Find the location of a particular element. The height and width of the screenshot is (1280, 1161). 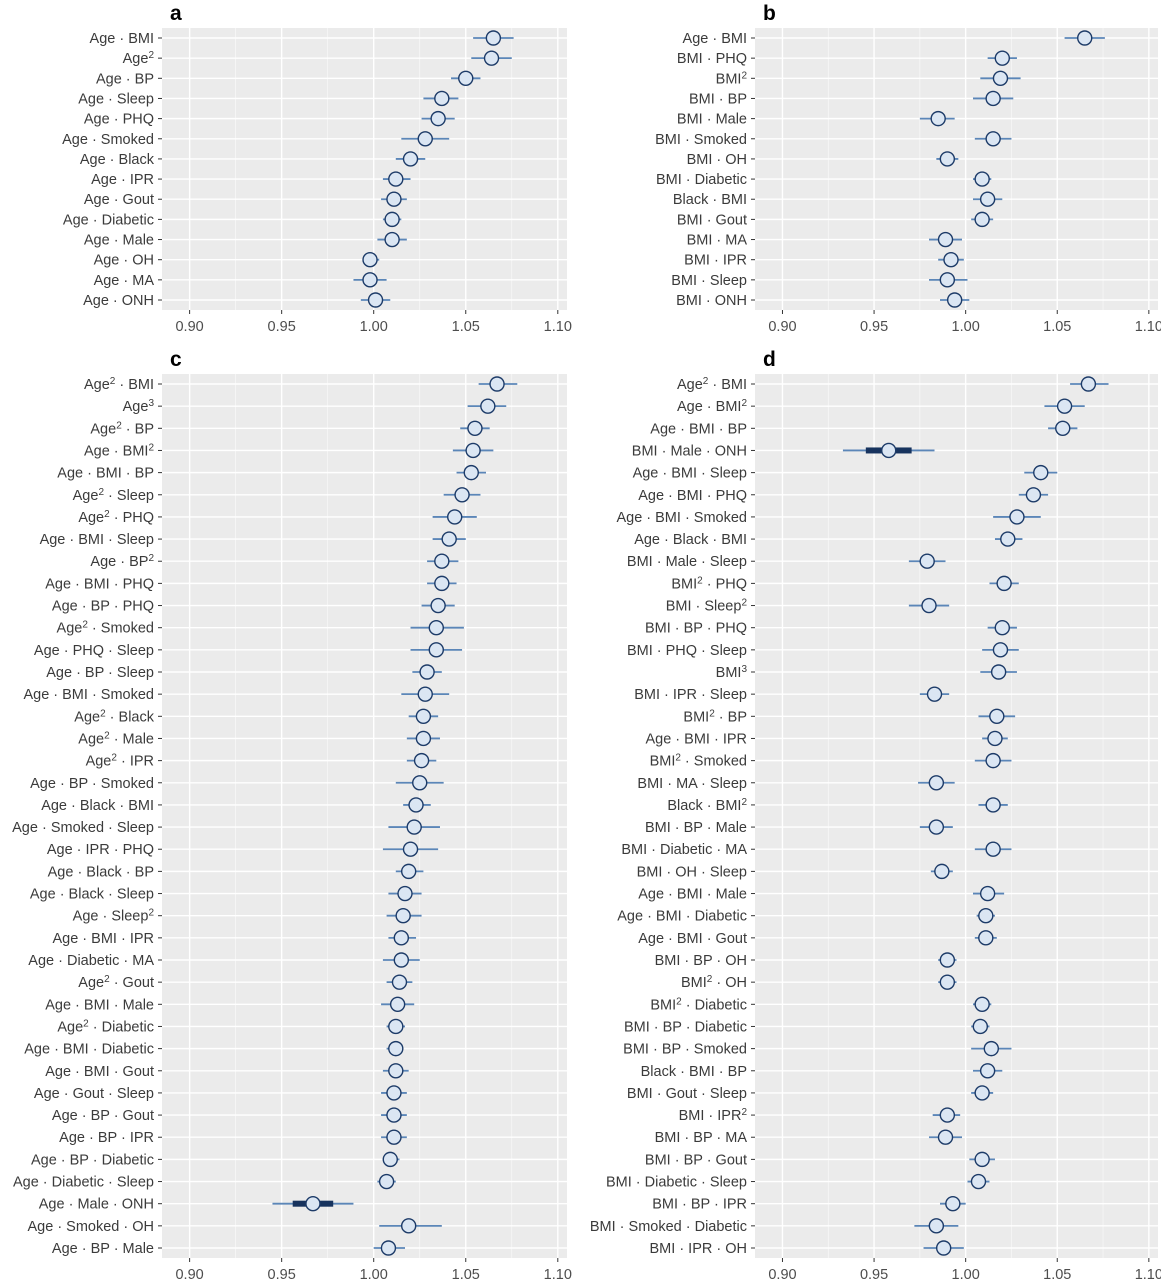

row-label: Age · Black · Sleep is located at coordinates (92, 895).